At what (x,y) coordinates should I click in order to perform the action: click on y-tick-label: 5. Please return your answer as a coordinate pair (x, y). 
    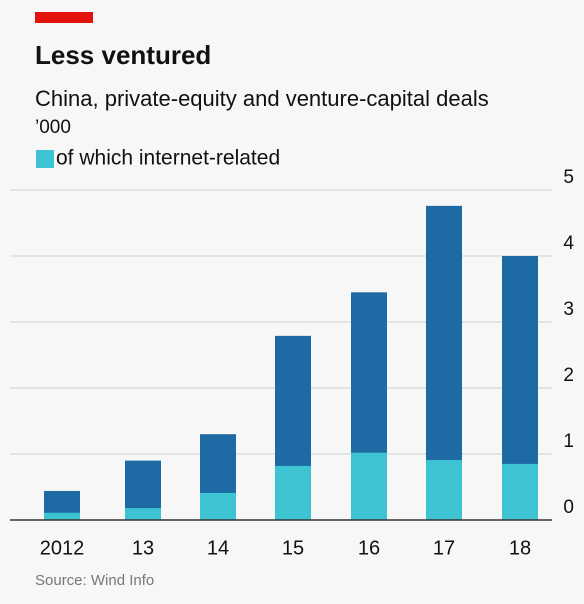
    Looking at the image, I should click on (568, 177).